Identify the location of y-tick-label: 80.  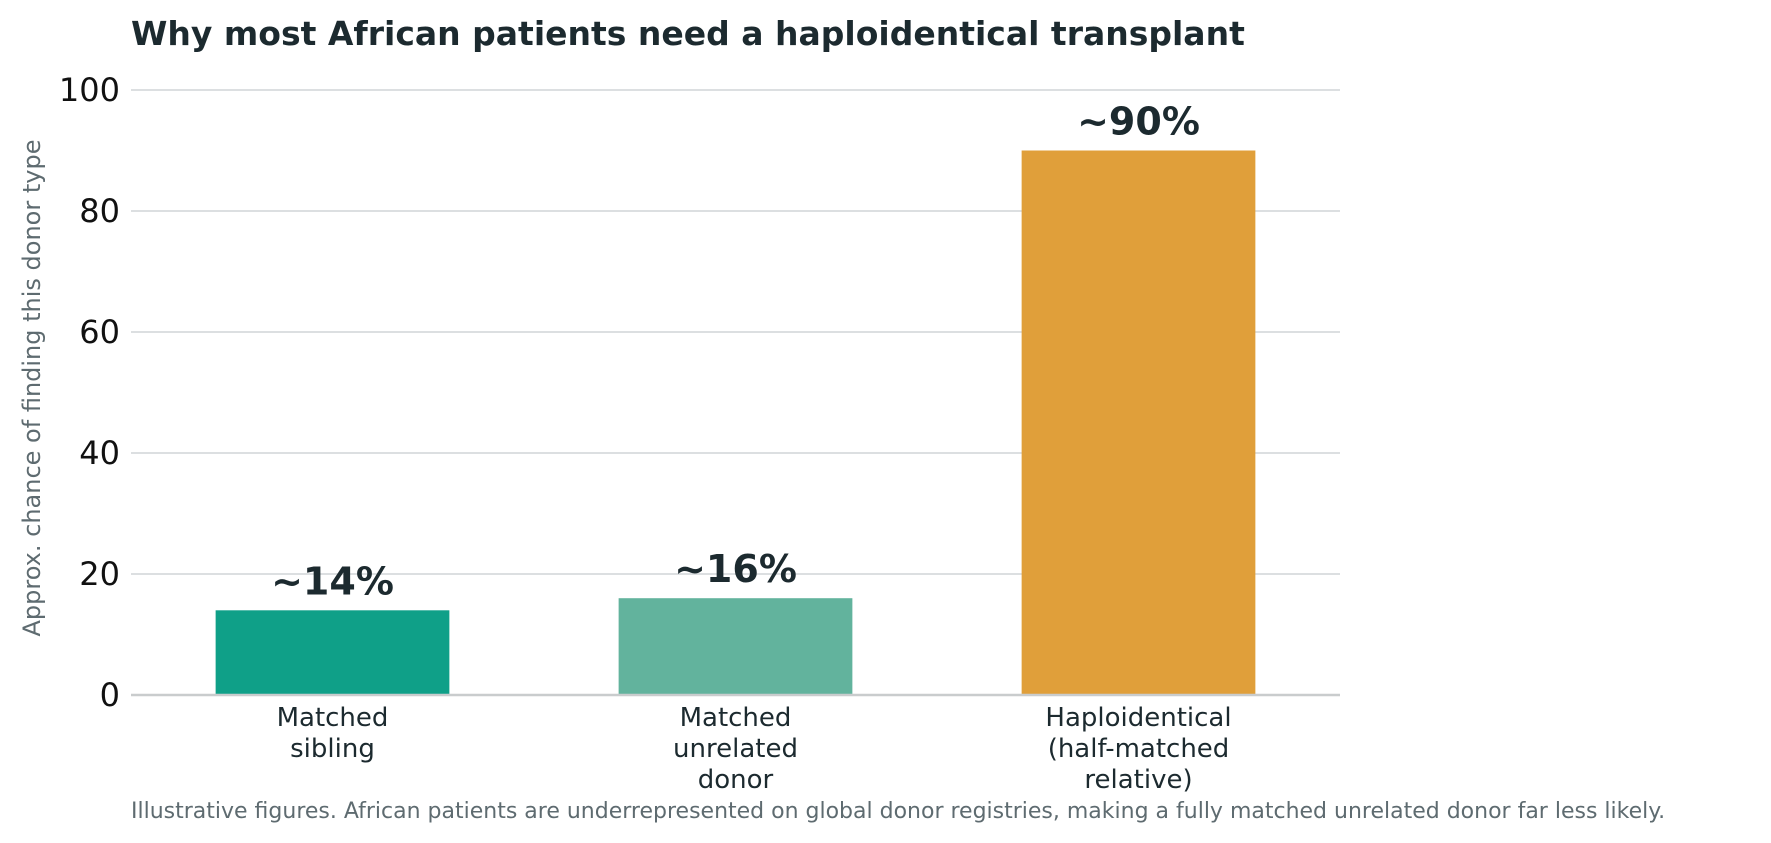
(99, 211).